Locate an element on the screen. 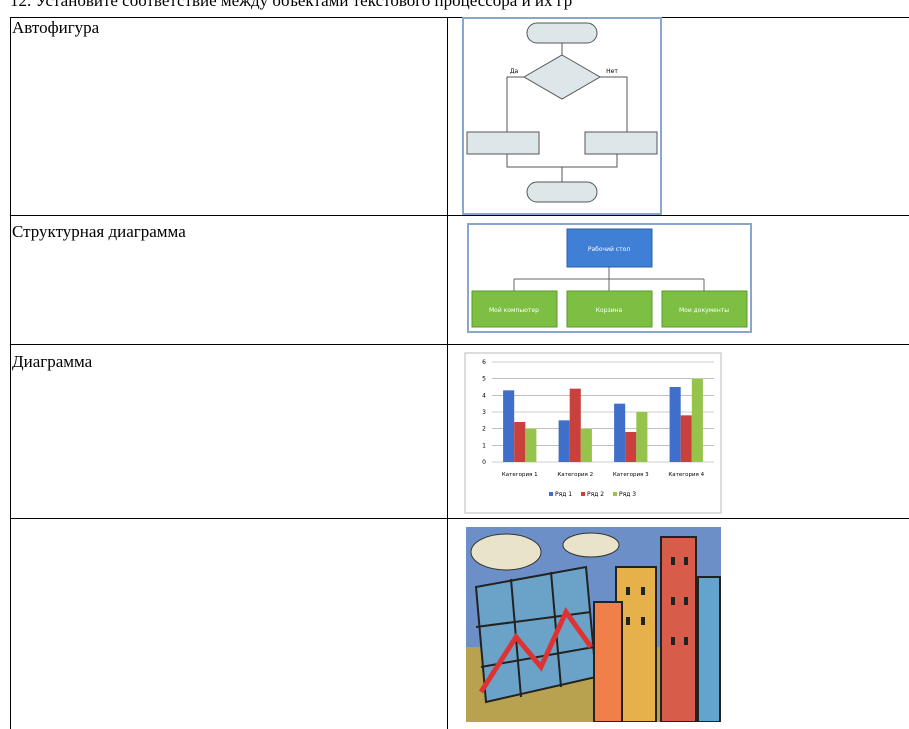  legend-label: Ряд 2 is located at coordinates (595, 494).